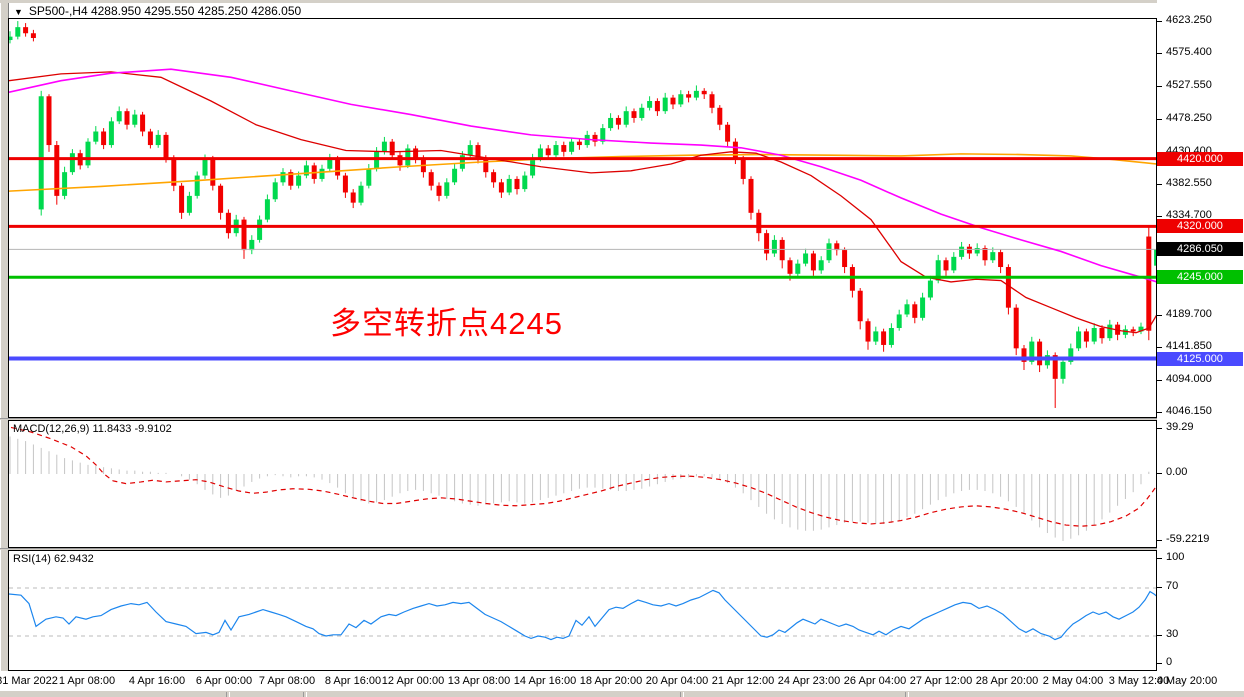 The width and height of the screenshot is (1244, 697). Describe the element at coordinates (1200, 277) in the screenshot. I see `price-badge: 4245.000` at that location.